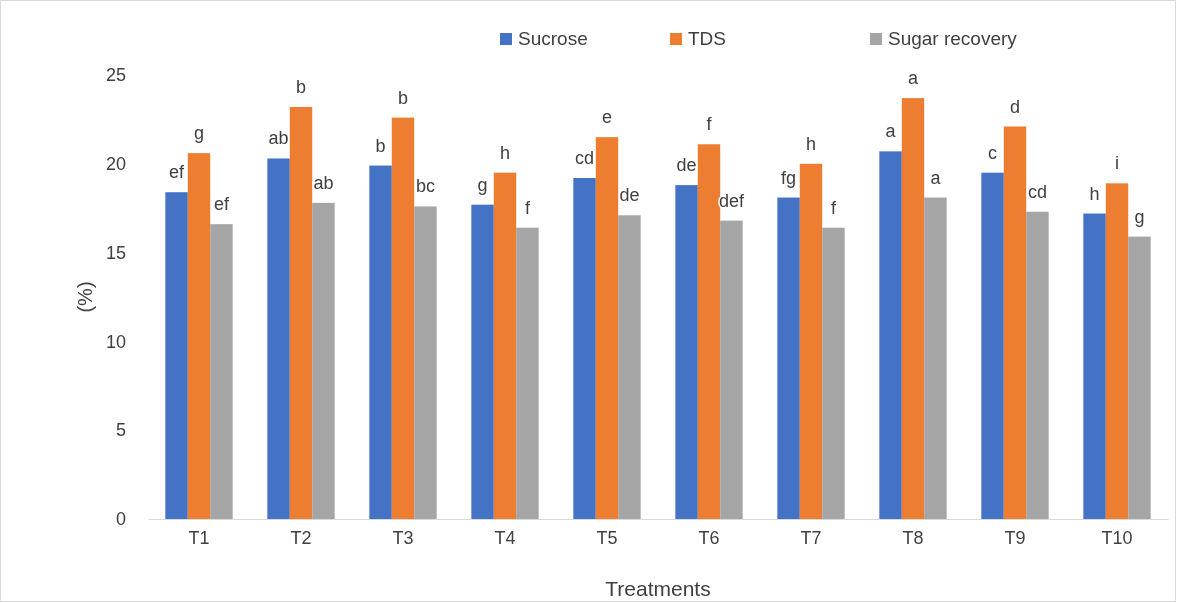 The image size is (1179, 603). What do you see at coordinates (85, 297) in the screenshot?
I see `y-axis-title: (%)` at bounding box center [85, 297].